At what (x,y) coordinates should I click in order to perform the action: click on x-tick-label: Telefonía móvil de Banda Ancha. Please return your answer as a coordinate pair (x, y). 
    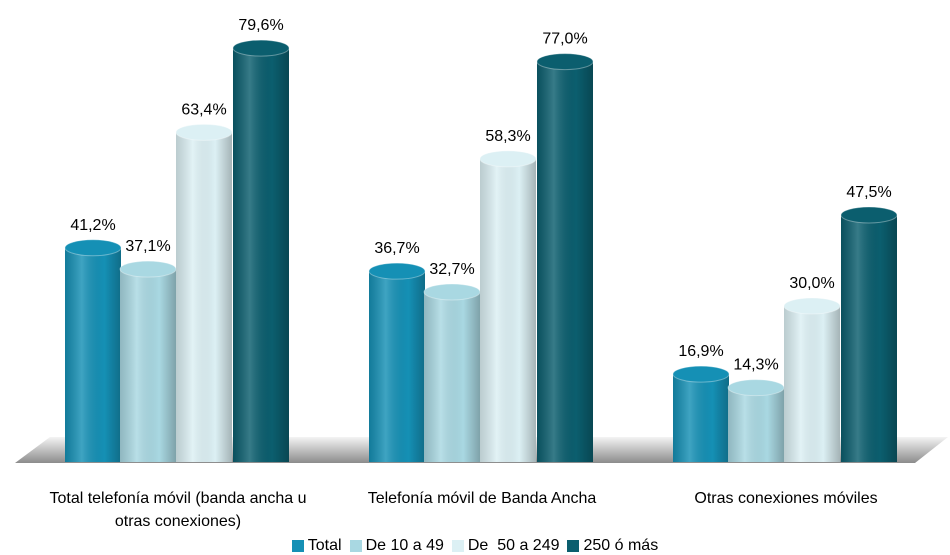
    Looking at the image, I should click on (482, 498).